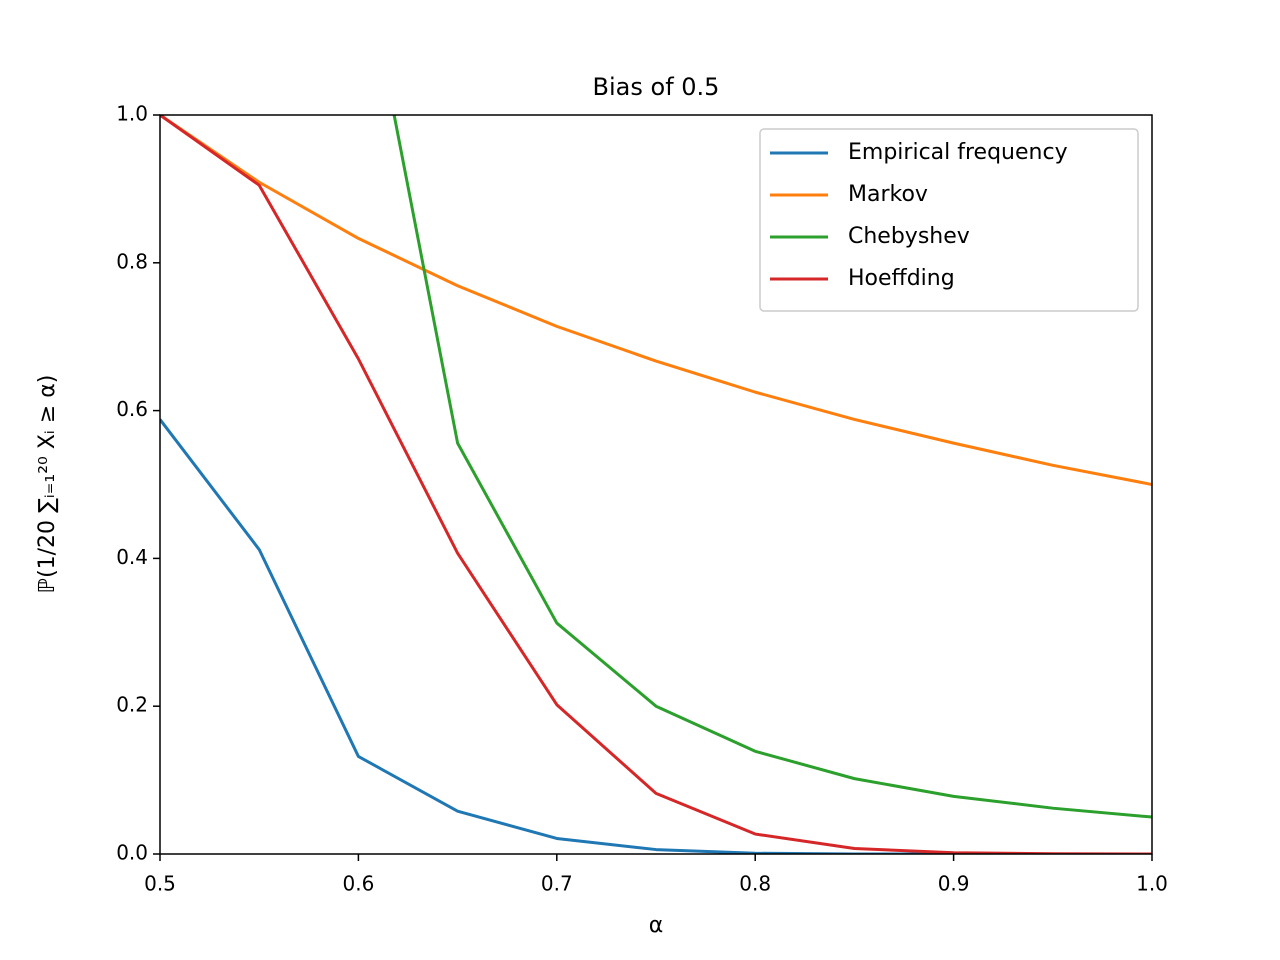 The width and height of the screenshot is (1280, 960). Describe the element at coordinates (901, 278) in the screenshot. I see `legend-label: Hoeffding` at that location.